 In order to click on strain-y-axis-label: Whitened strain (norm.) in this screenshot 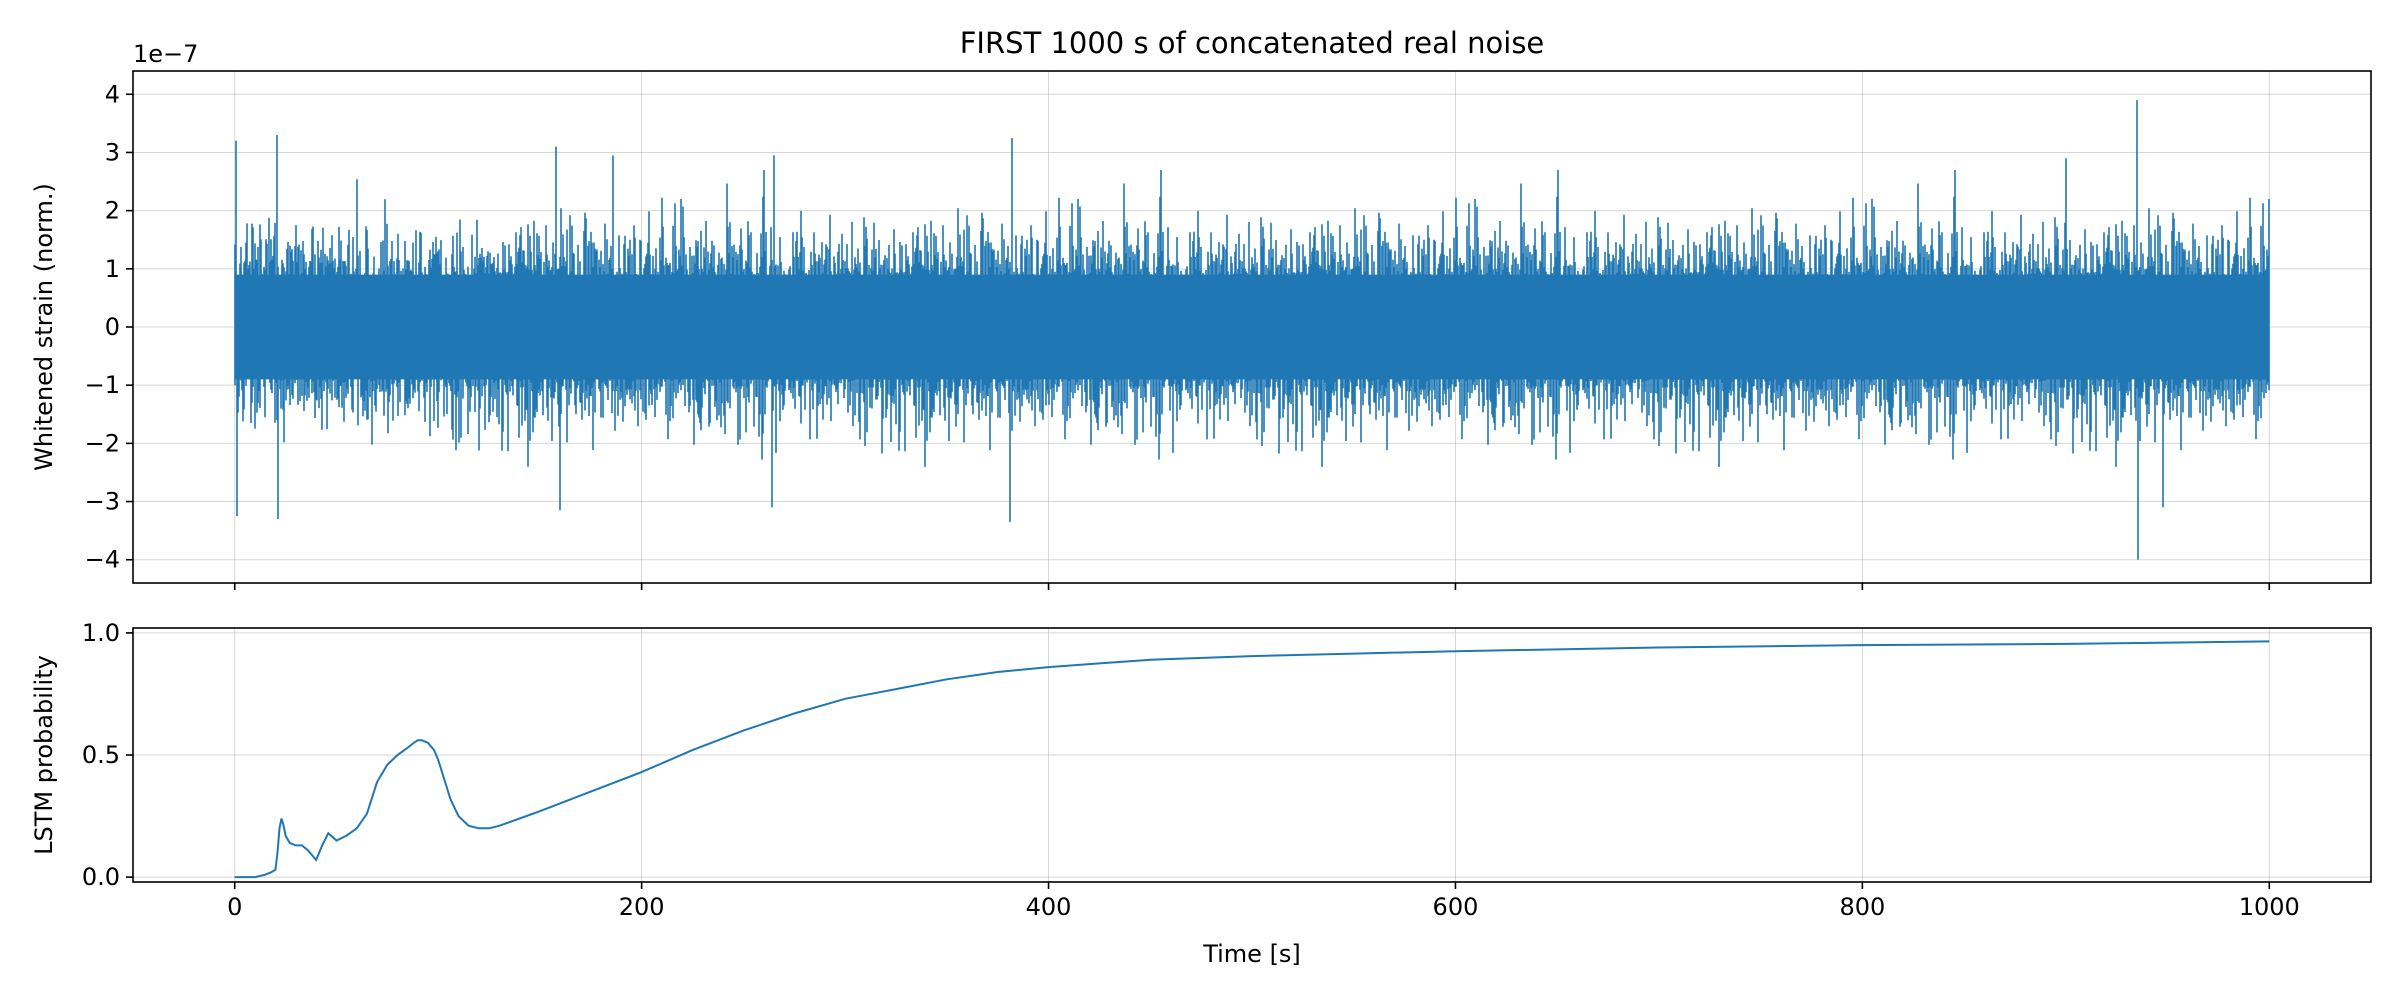, I will do `click(44, 327)`.